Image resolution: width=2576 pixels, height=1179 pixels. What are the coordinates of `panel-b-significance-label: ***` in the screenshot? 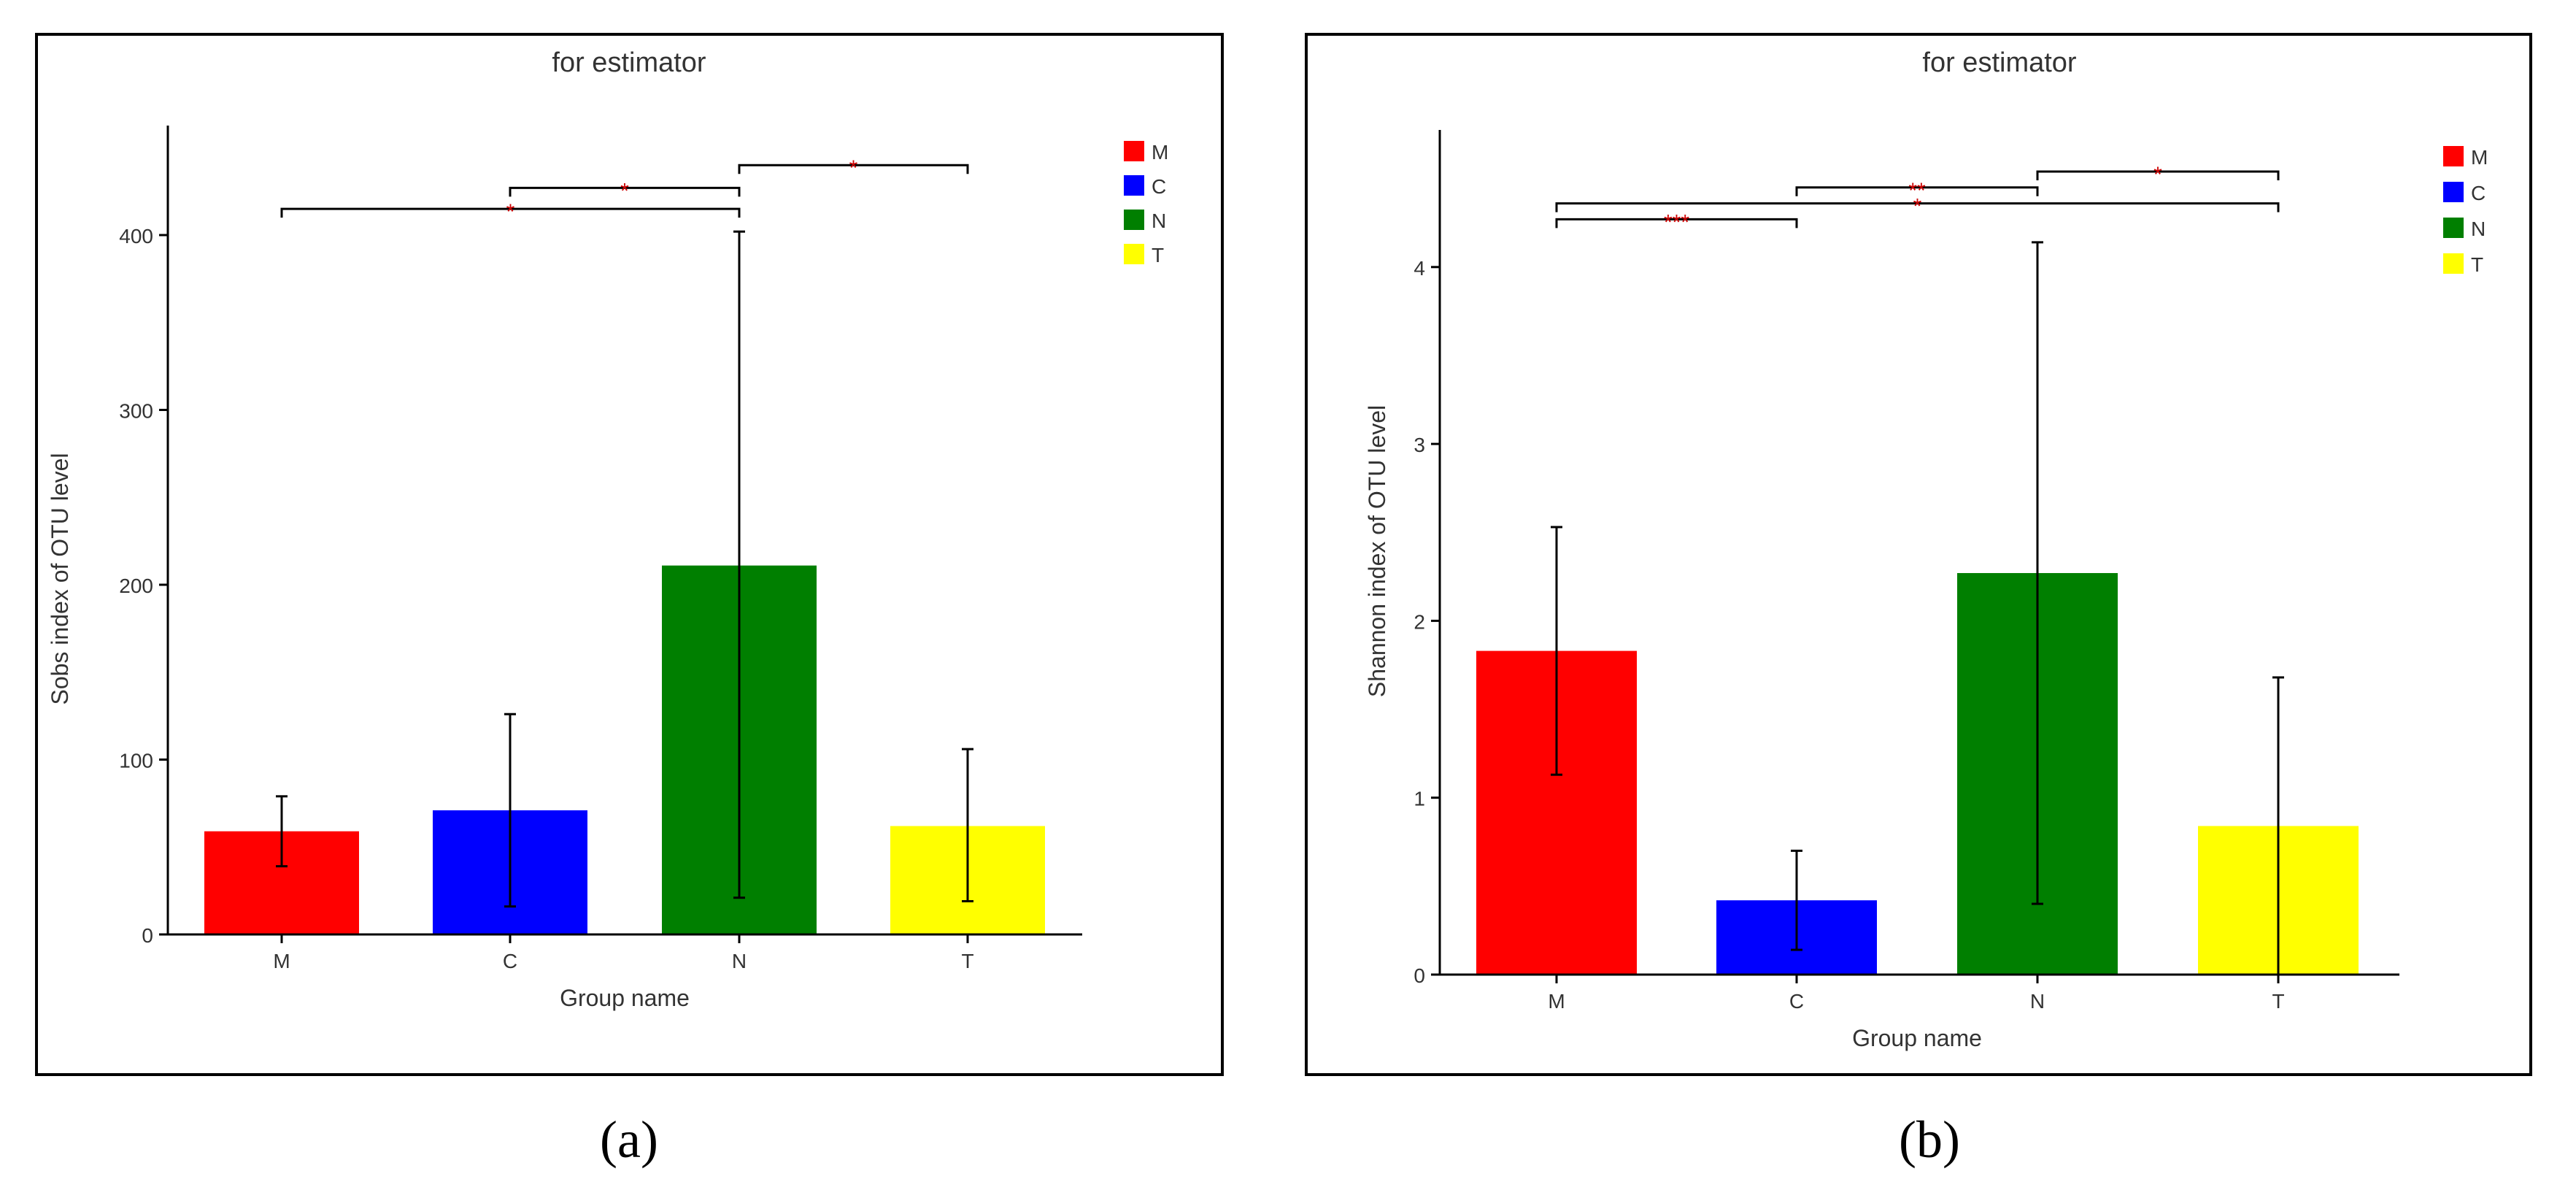 It's located at (1676, 222).